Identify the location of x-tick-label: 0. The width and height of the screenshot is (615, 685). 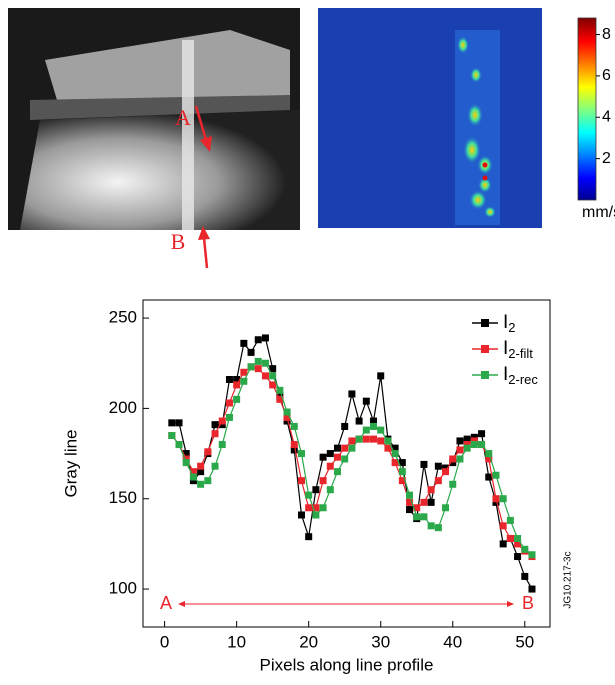
(164, 641).